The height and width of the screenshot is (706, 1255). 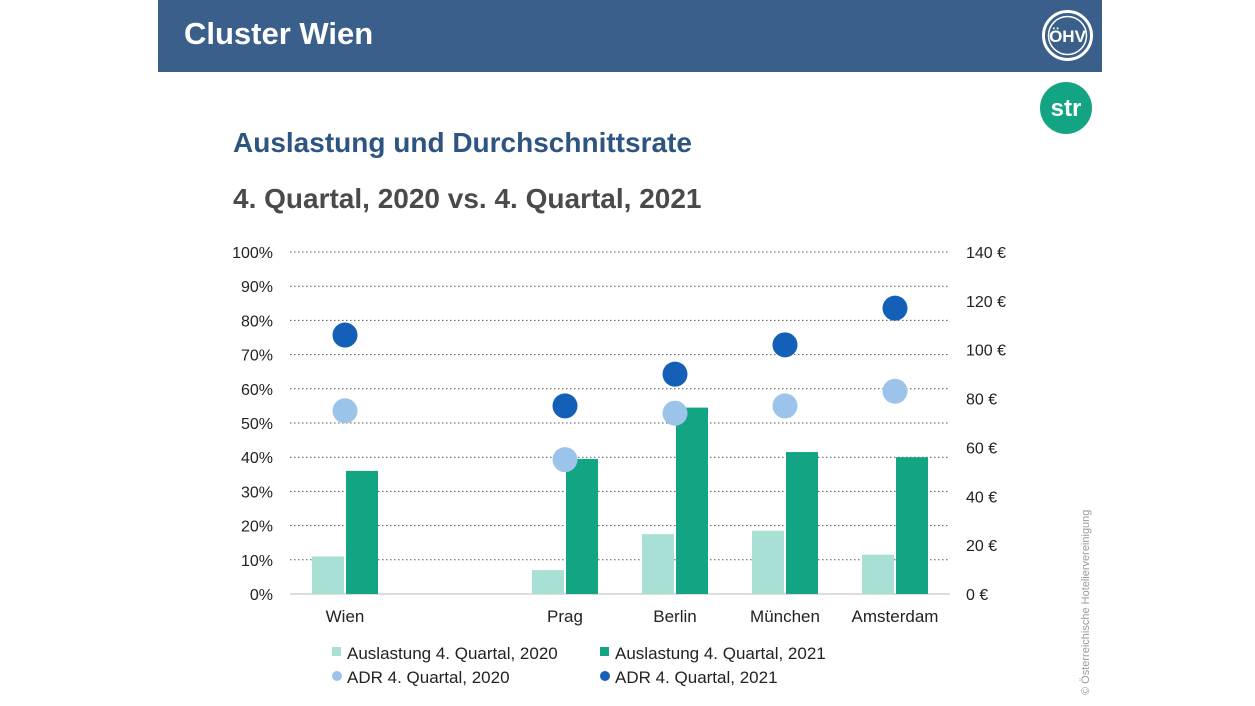 What do you see at coordinates (462, 142) in the screenshot?
I see `chart-title: Auslastung und Durchschnittsrate` at bounding box center [462, 142].